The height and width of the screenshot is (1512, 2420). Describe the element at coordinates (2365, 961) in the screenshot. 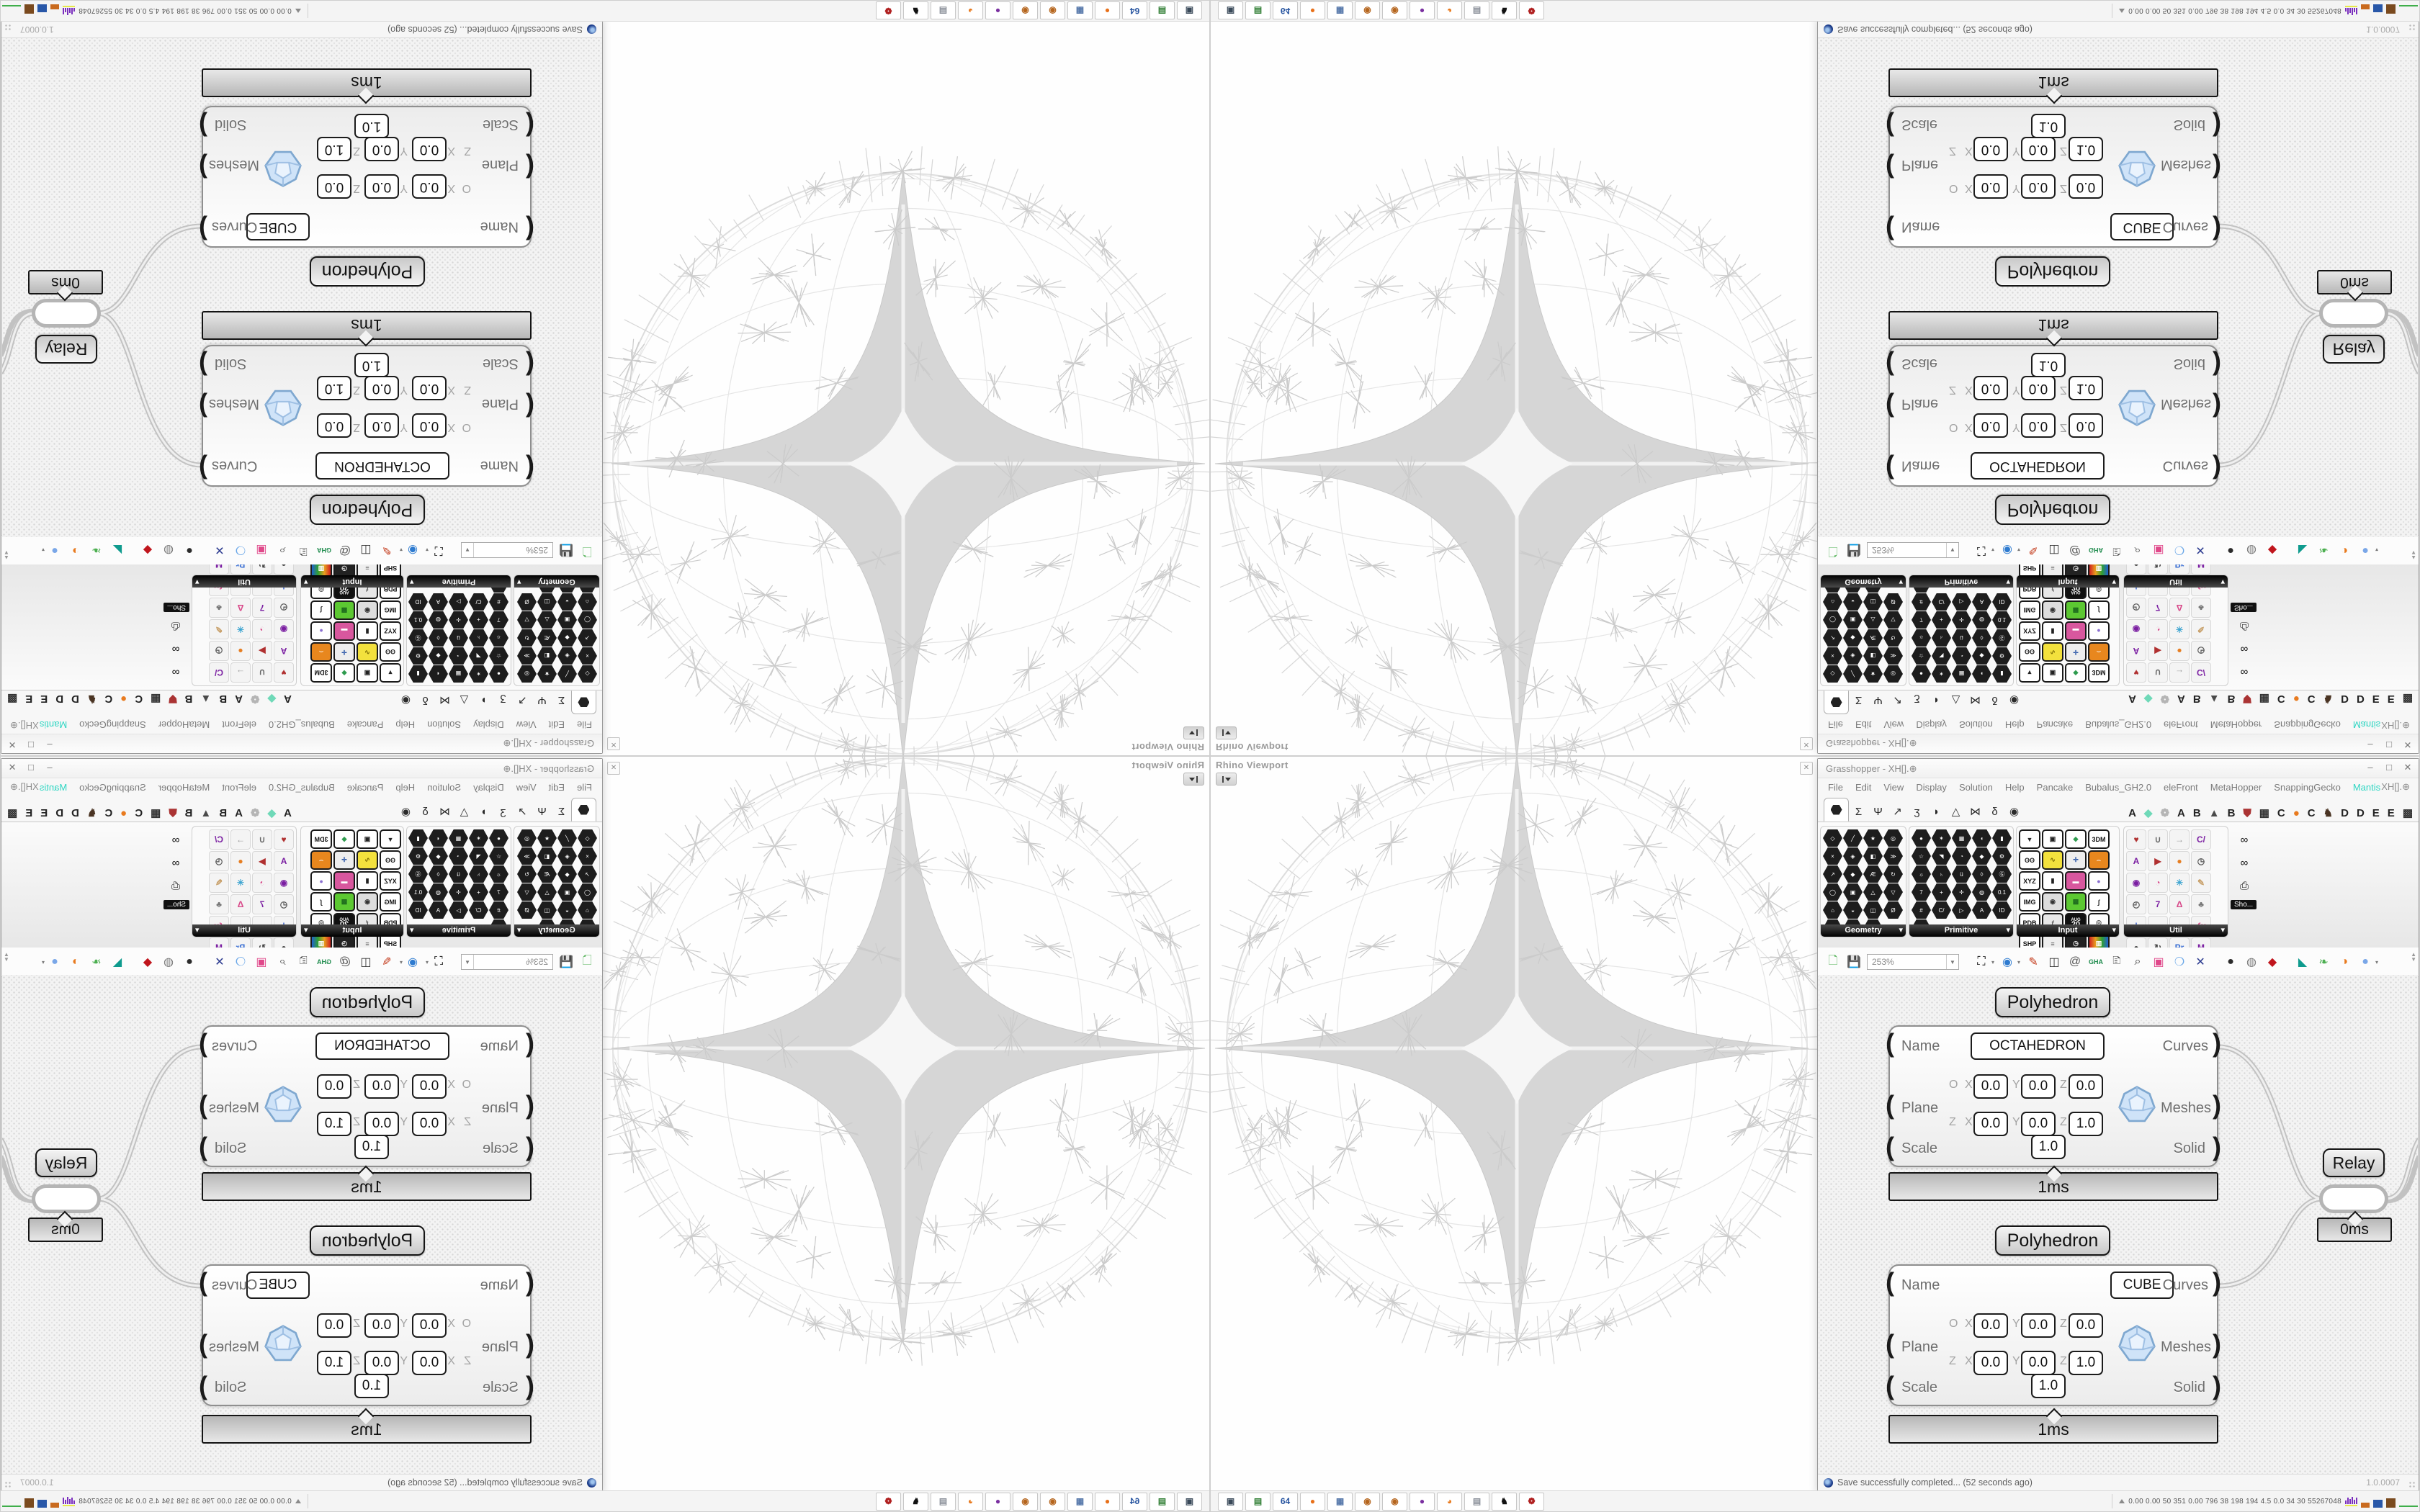

I see `sphere-blue-icon: ●` at that location.